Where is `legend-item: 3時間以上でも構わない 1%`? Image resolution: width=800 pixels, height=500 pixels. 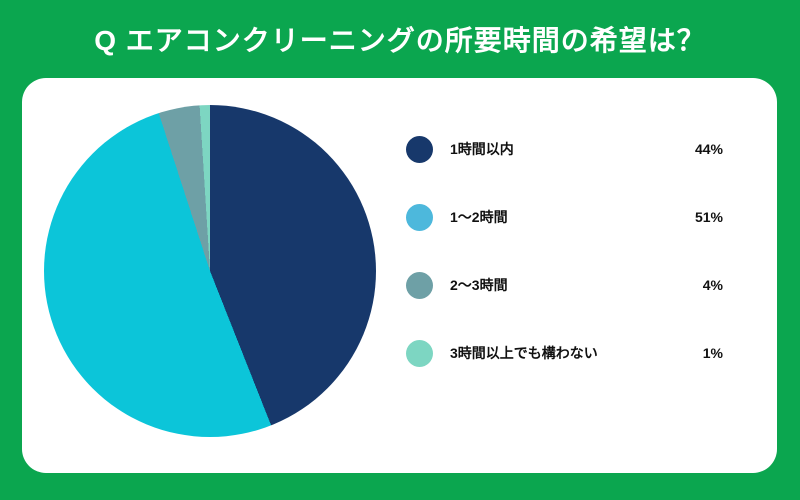
legend-item: 3時間以上でも構わない 1% is located at coordinates (564, 353).